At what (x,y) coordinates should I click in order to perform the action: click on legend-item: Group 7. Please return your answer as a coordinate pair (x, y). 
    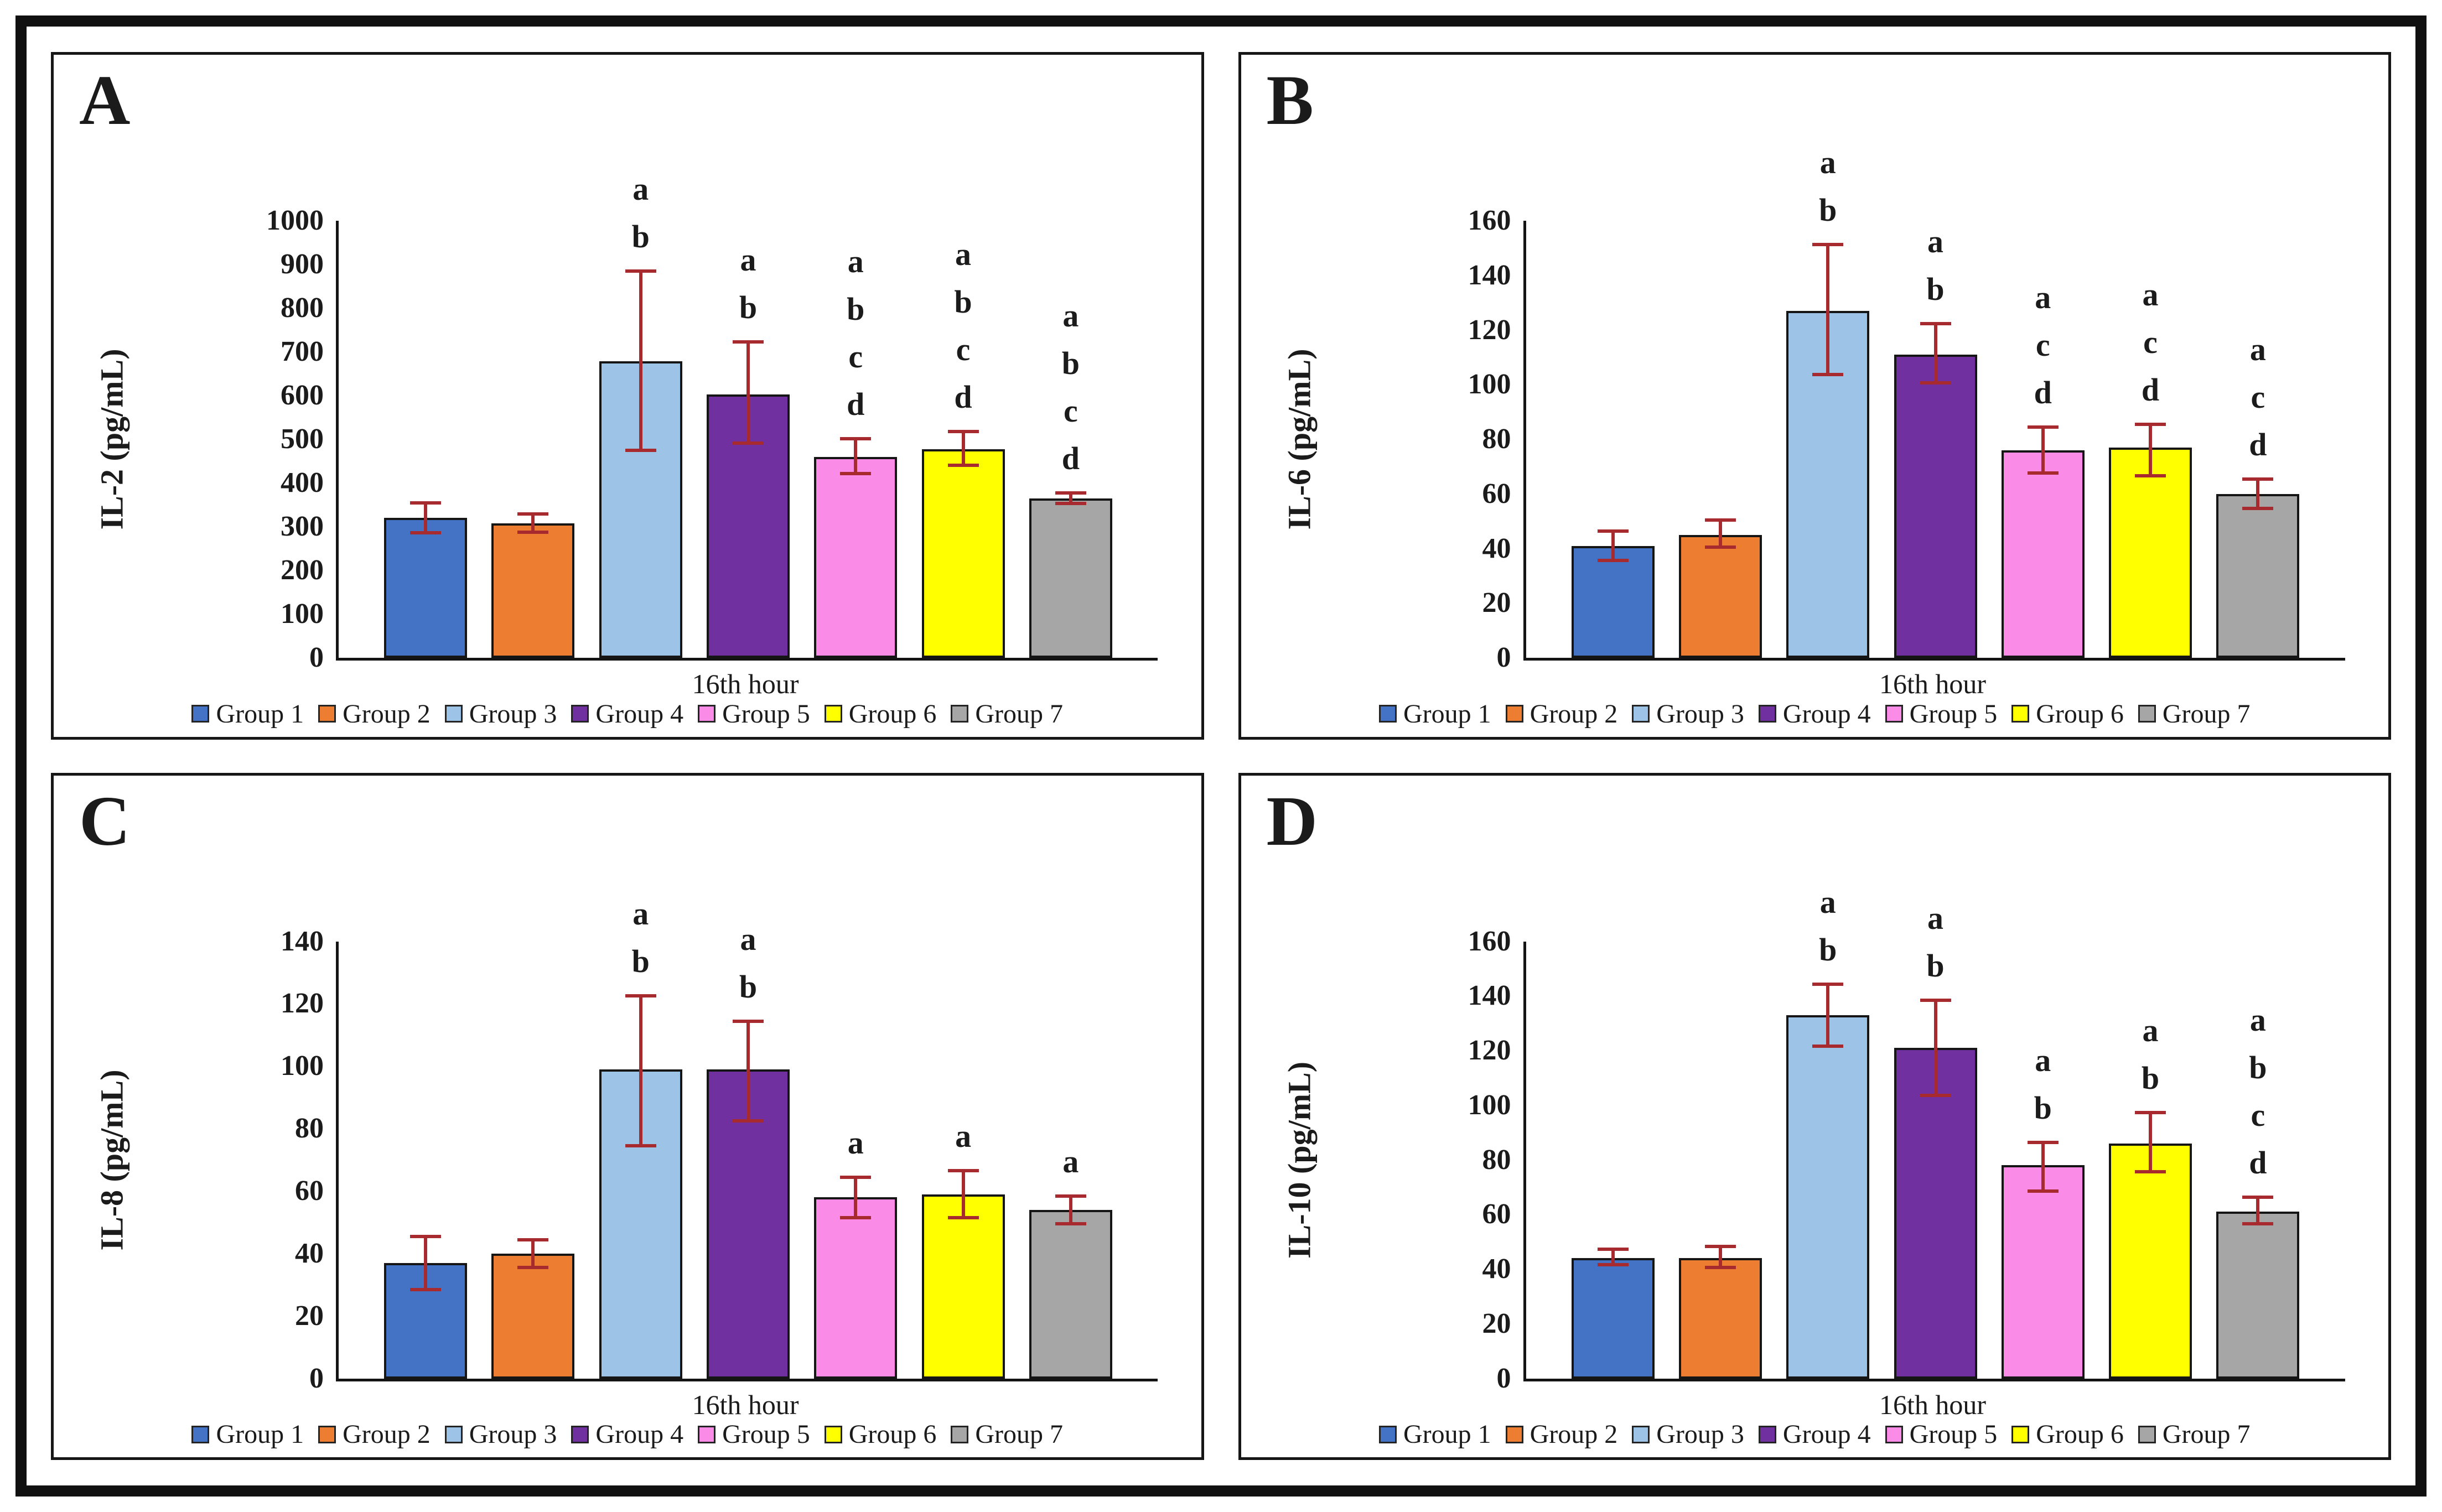
    Looking at the image, I should click on (2194, 1434).